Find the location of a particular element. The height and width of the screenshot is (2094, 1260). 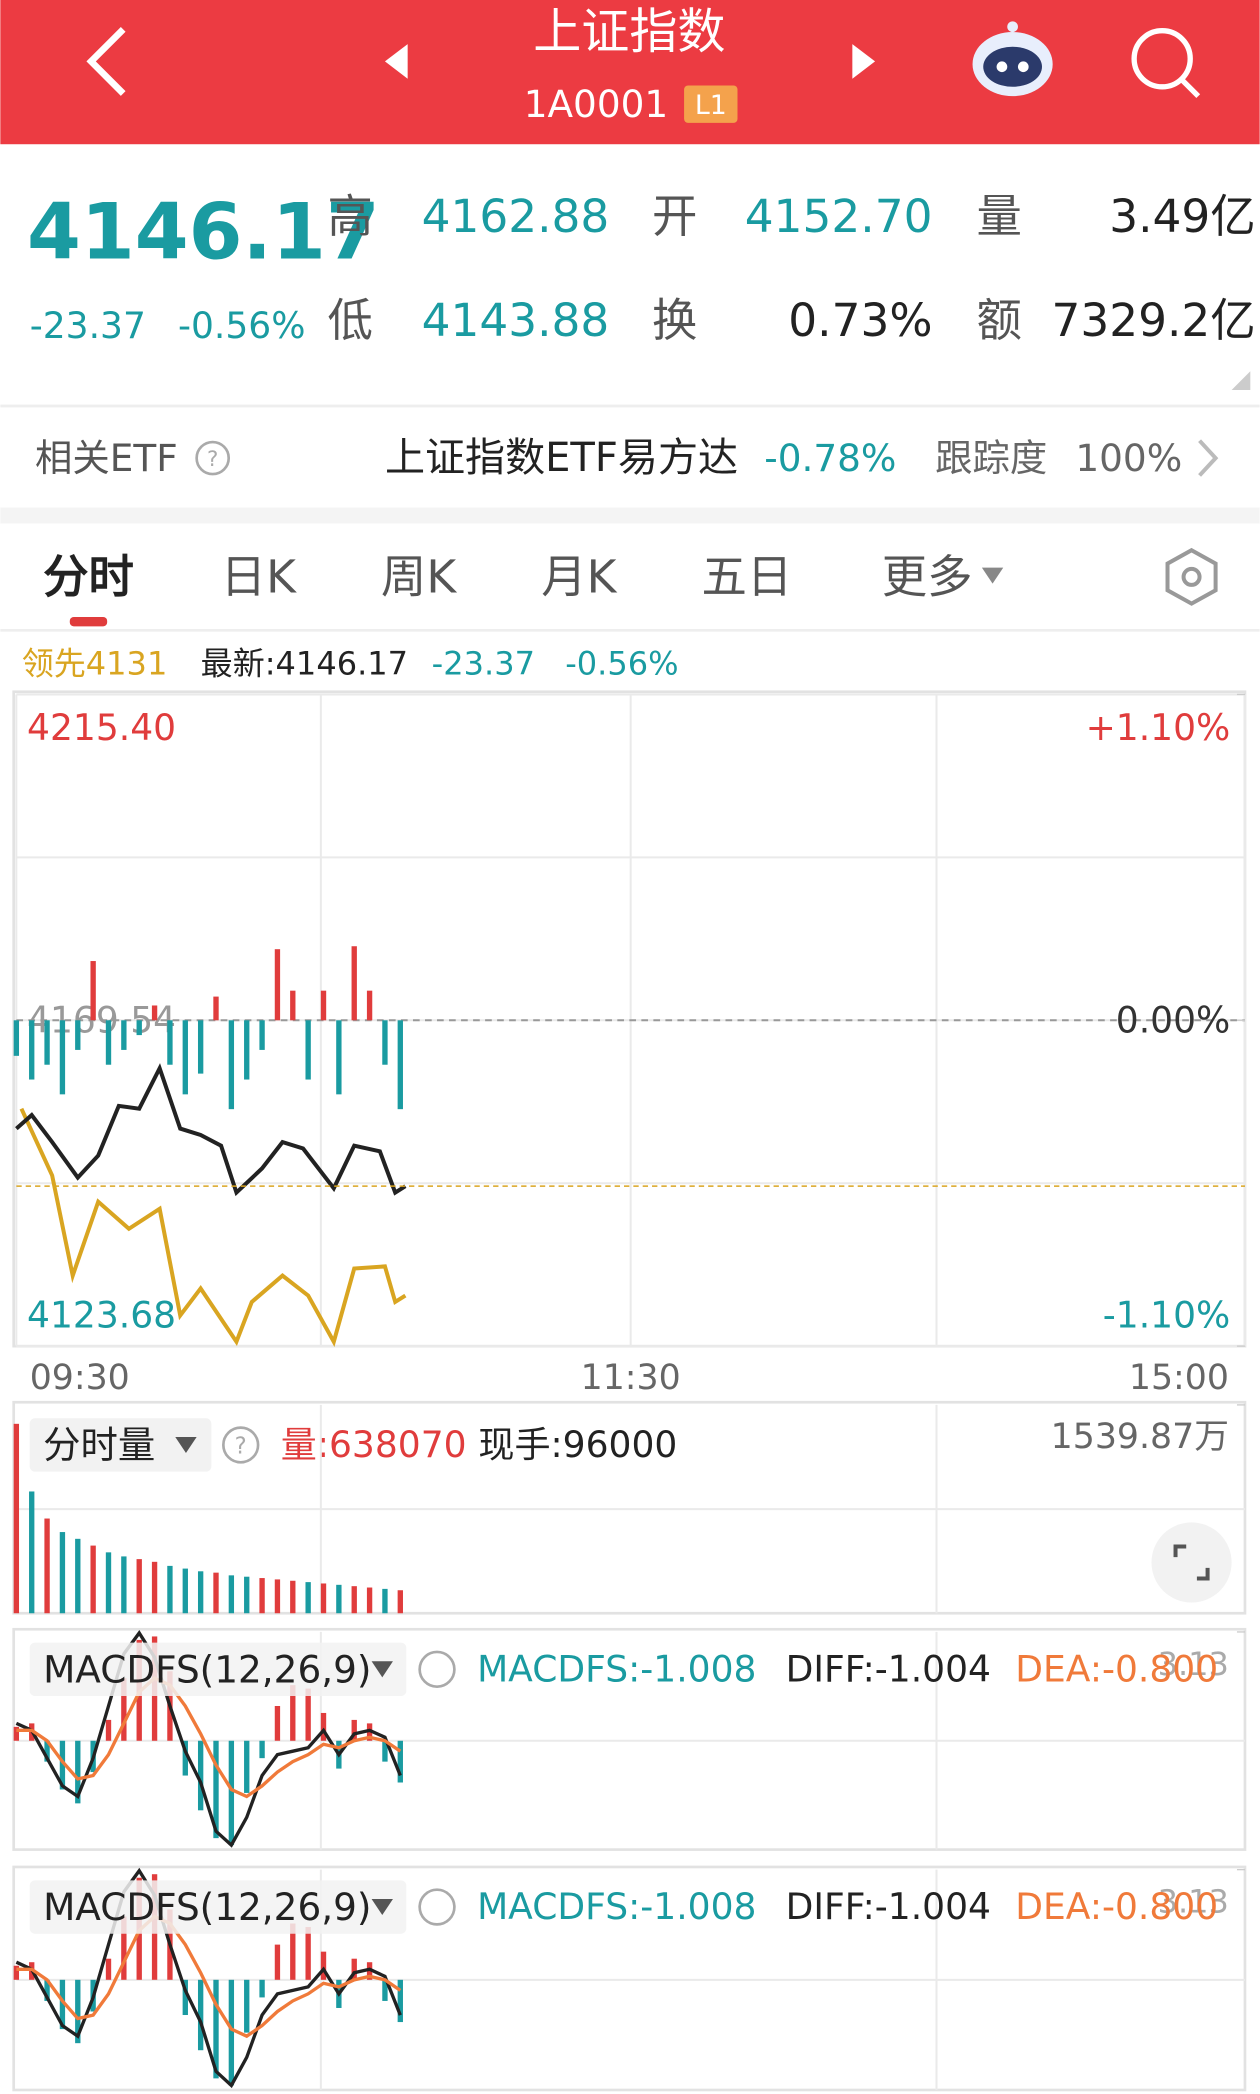

indicator-readout: DIFF:-1.004 is located at coordinates (888, 1907).